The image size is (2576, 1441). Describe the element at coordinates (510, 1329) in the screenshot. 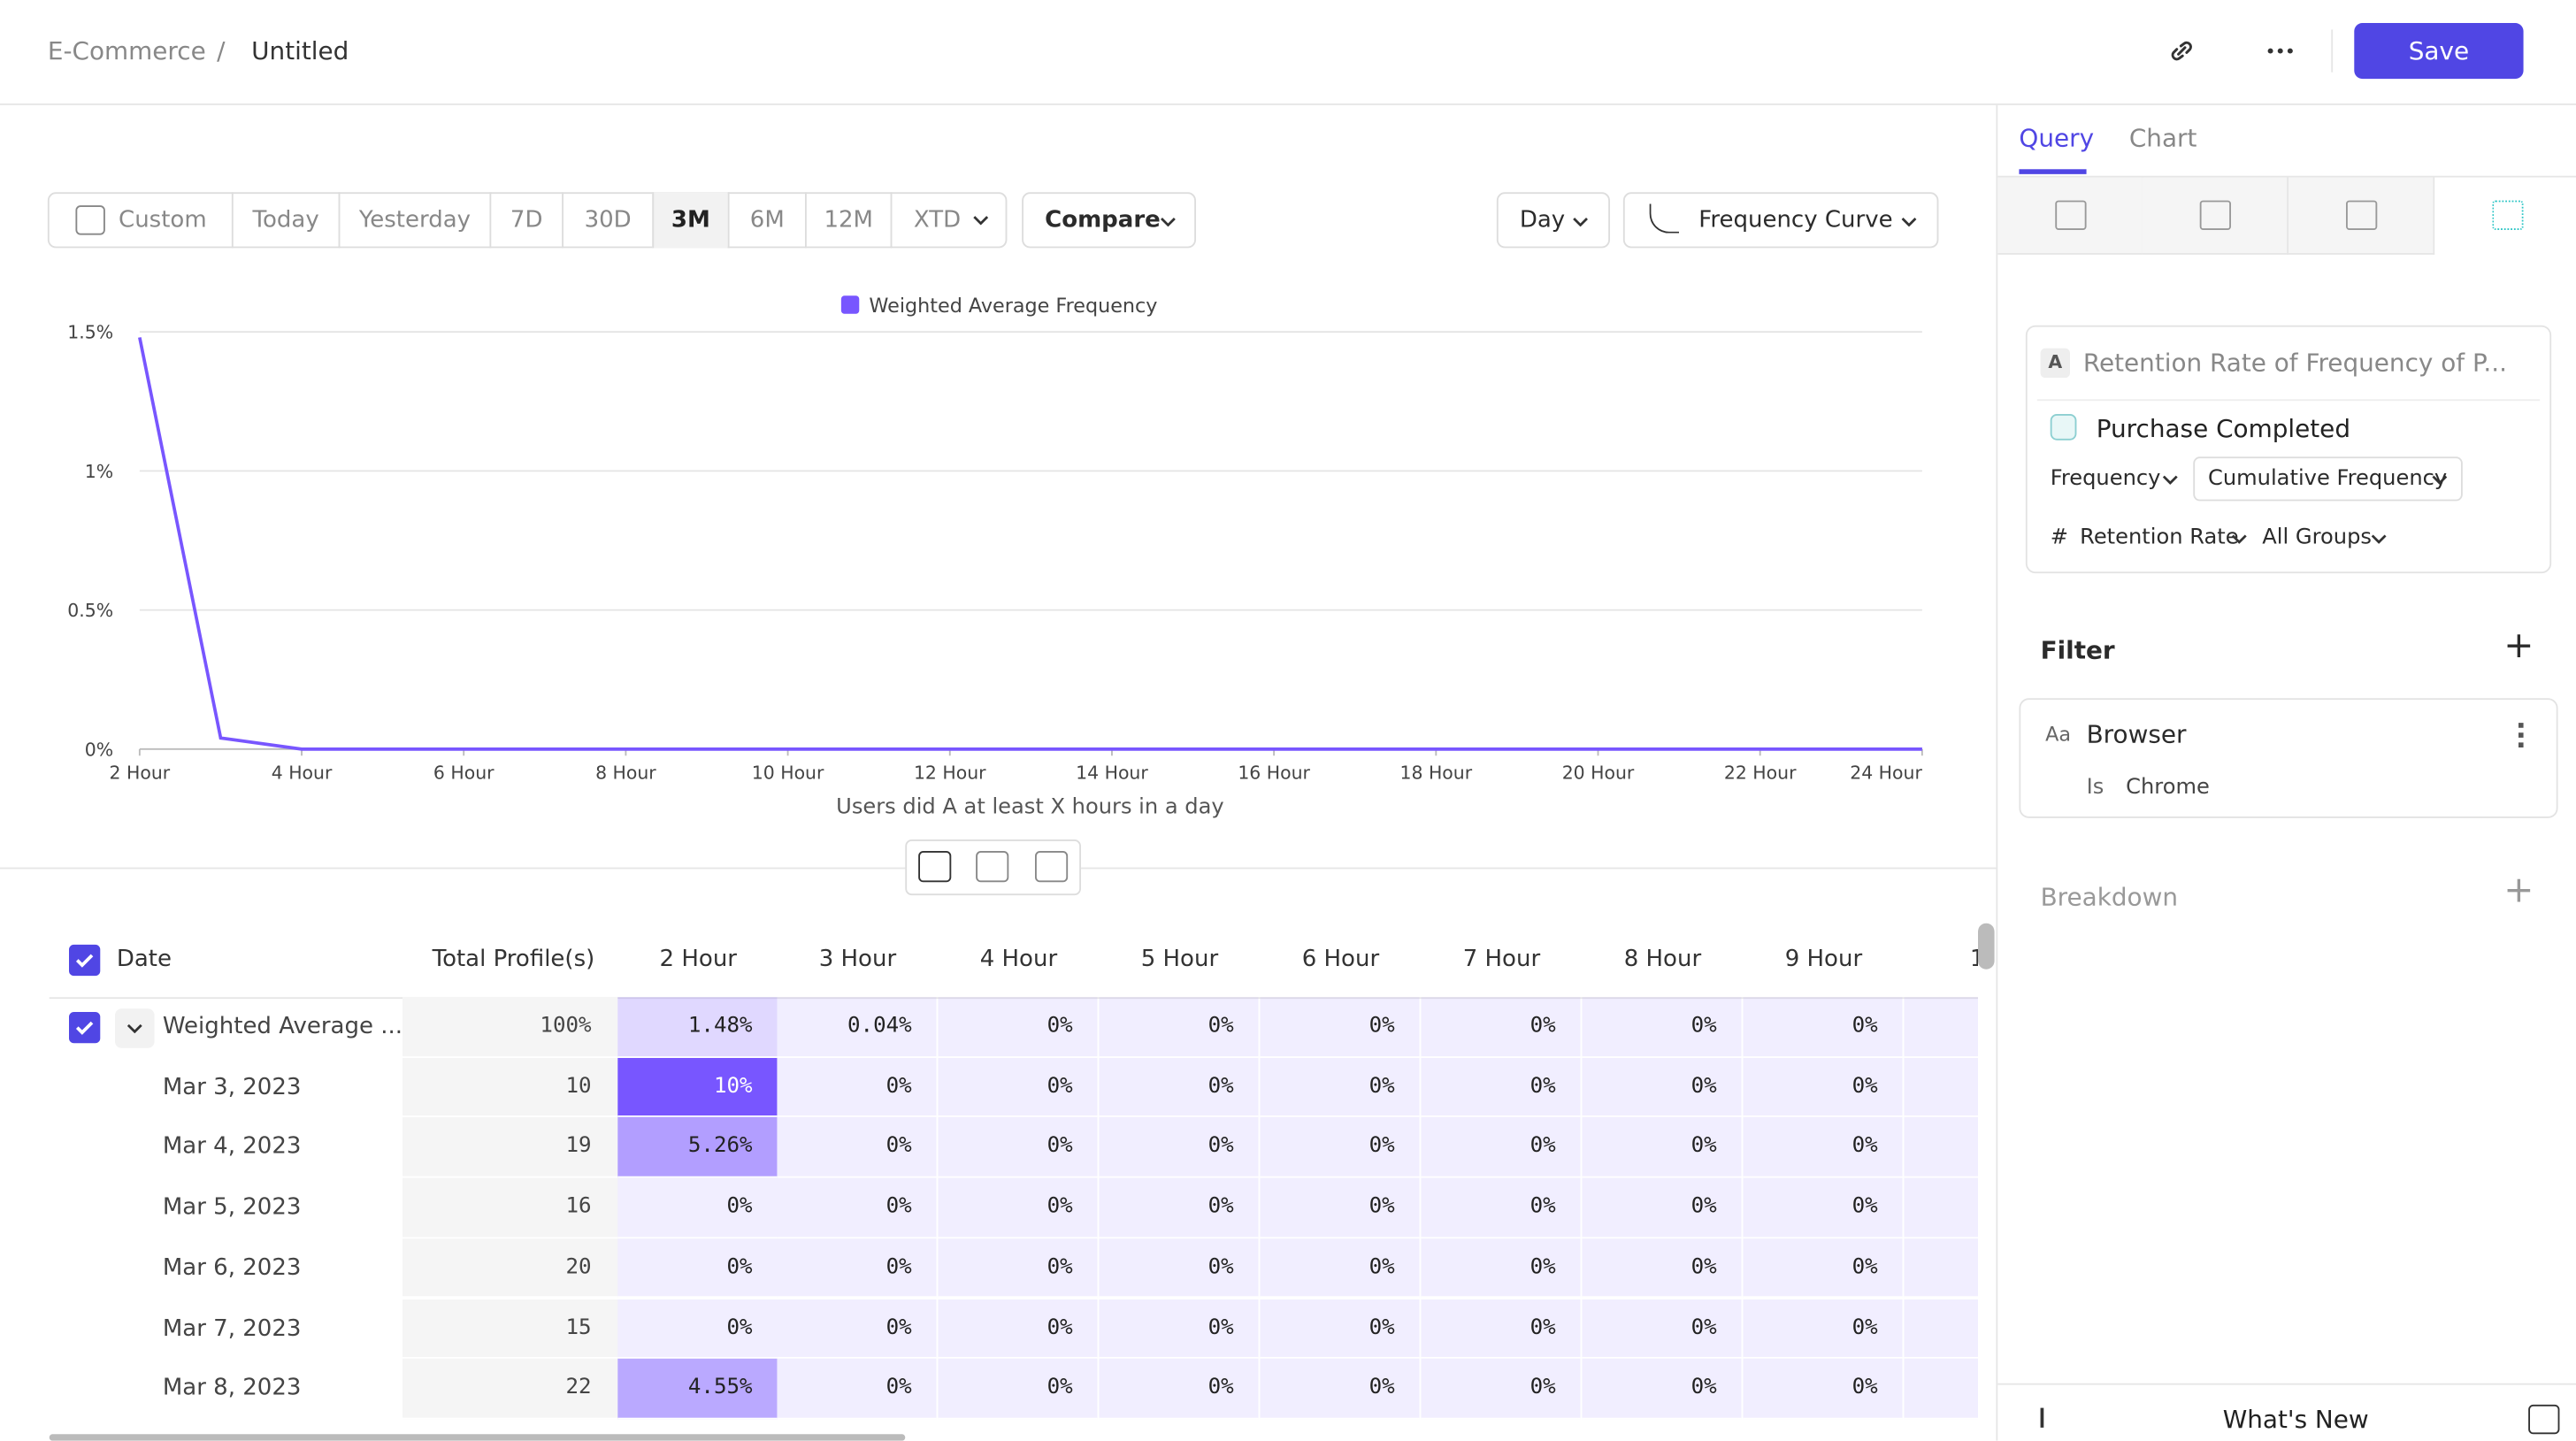

I see `total-cell: 15` at that location.